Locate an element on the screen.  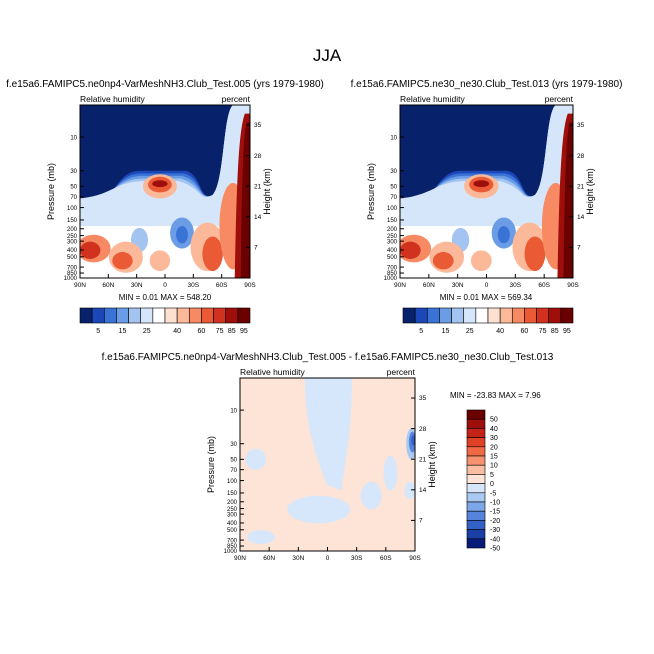
min-max-label: MIN = 0.01 MAX = 548.20 is located at coordinates (165, 297).